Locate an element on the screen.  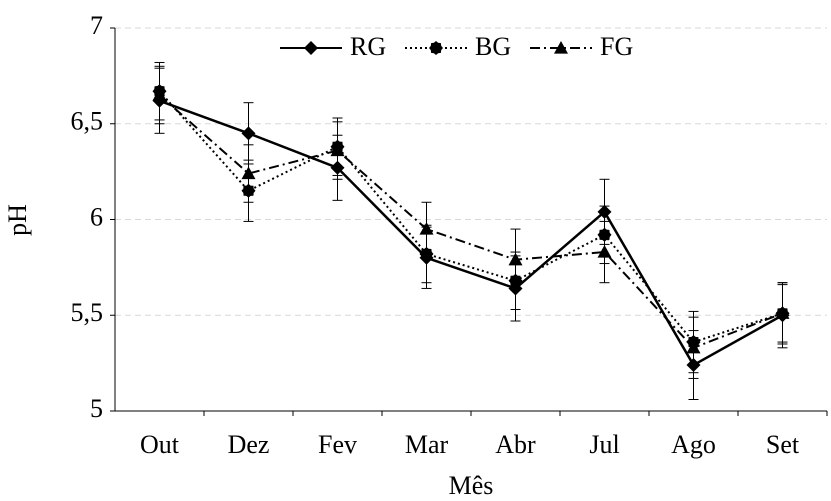
y-tick-label: 6,5 is located at coordinates (87, 121).